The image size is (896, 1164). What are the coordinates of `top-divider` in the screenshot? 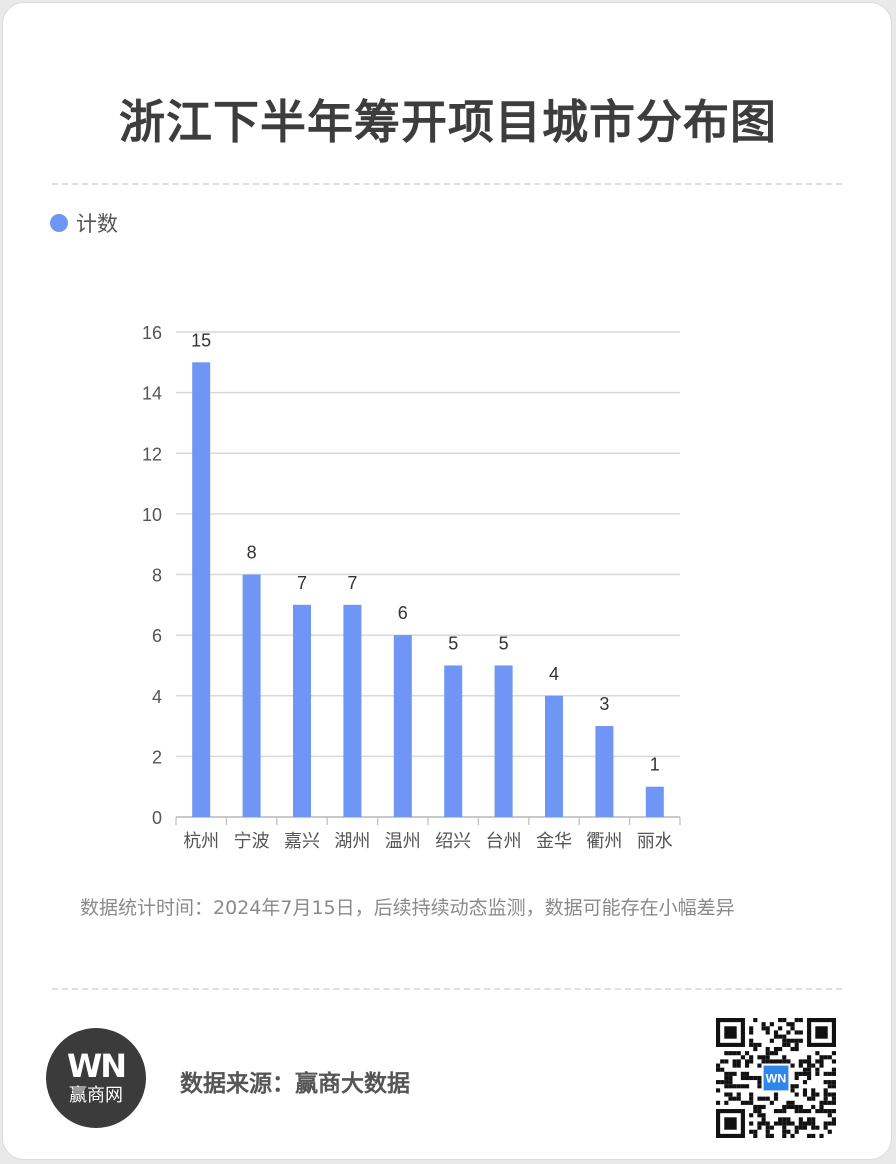 It's located at (447, 184).